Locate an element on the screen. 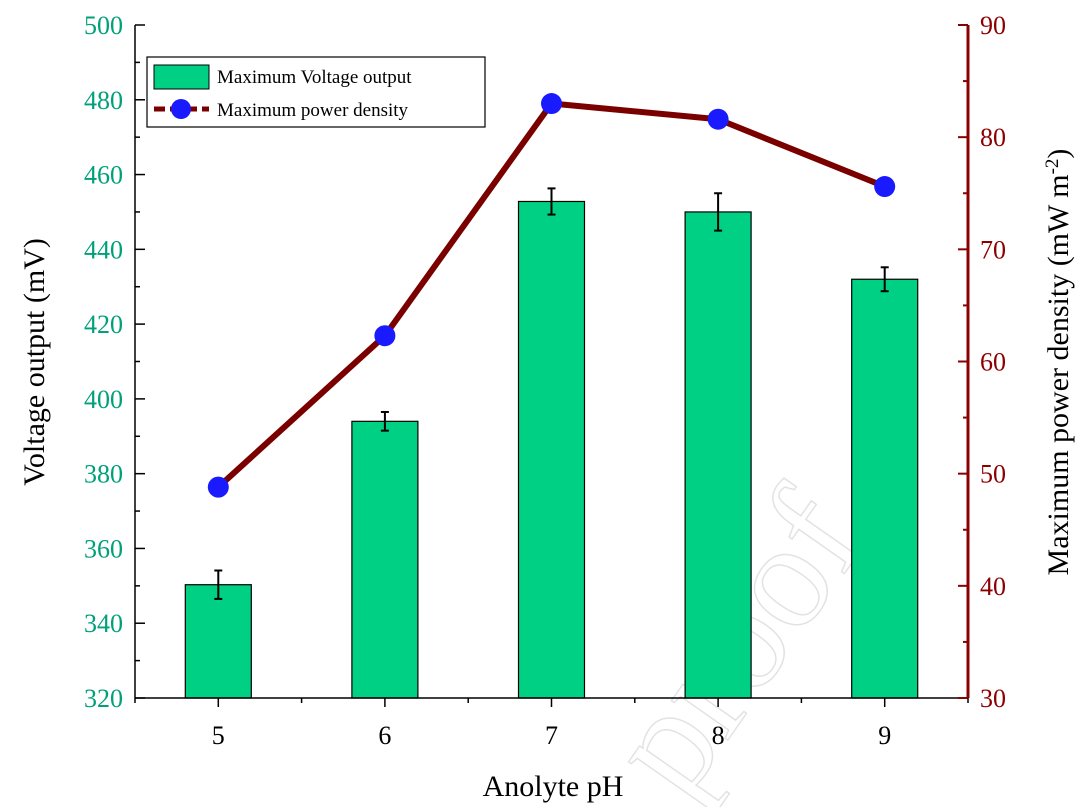 This screenshot has height=807, width=1082. y-right-tick-label: 30 is located at coordinates (993, 698).